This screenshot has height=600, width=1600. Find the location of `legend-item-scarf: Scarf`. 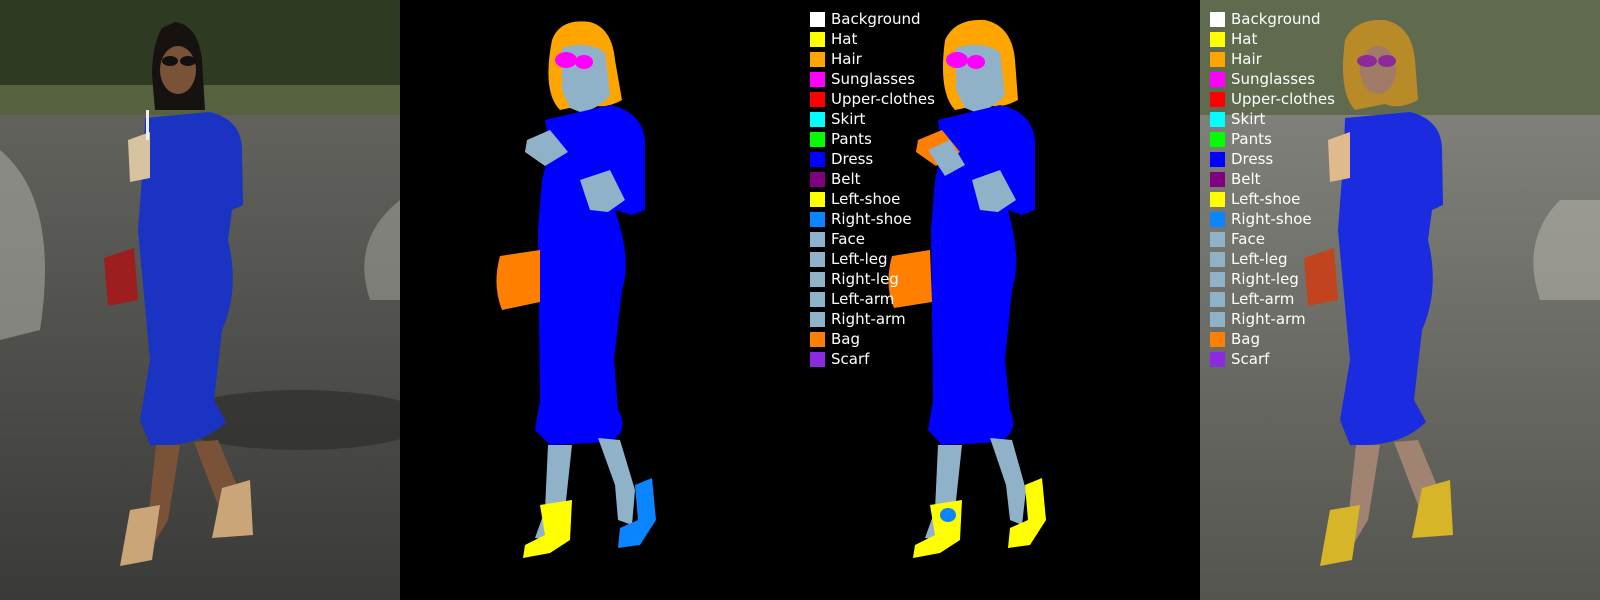

legend-item-scarf: Scarf is located at coordinates (872, 359).